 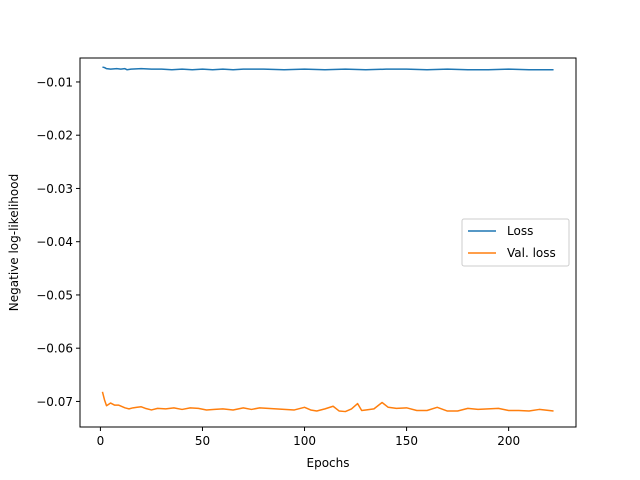 What do you see at coordinates (515, 242) in the screenshot?
I see `legend: Loss Val. loss` at bounding box center [515, 242].